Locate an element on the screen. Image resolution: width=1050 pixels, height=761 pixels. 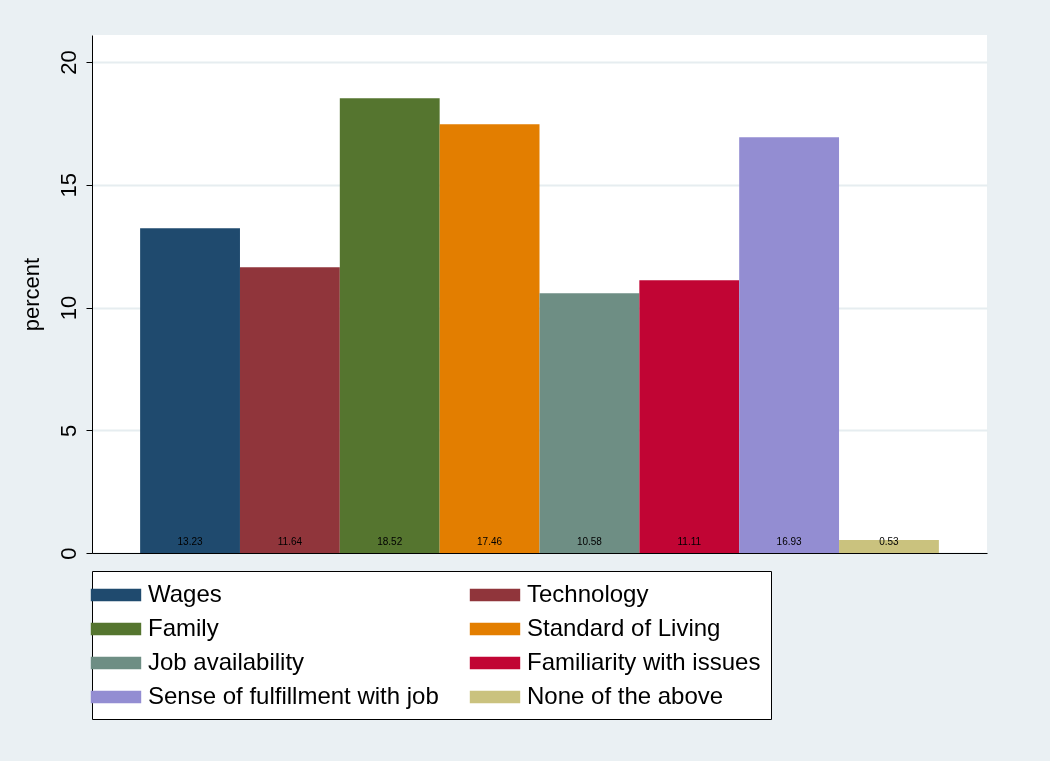
data-label: 11.64 is located at coordinates (290, 541).